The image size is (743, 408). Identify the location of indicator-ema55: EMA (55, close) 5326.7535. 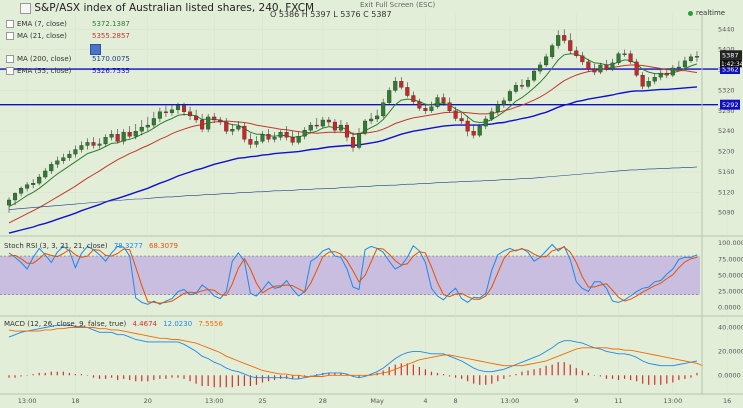
(68, 71).